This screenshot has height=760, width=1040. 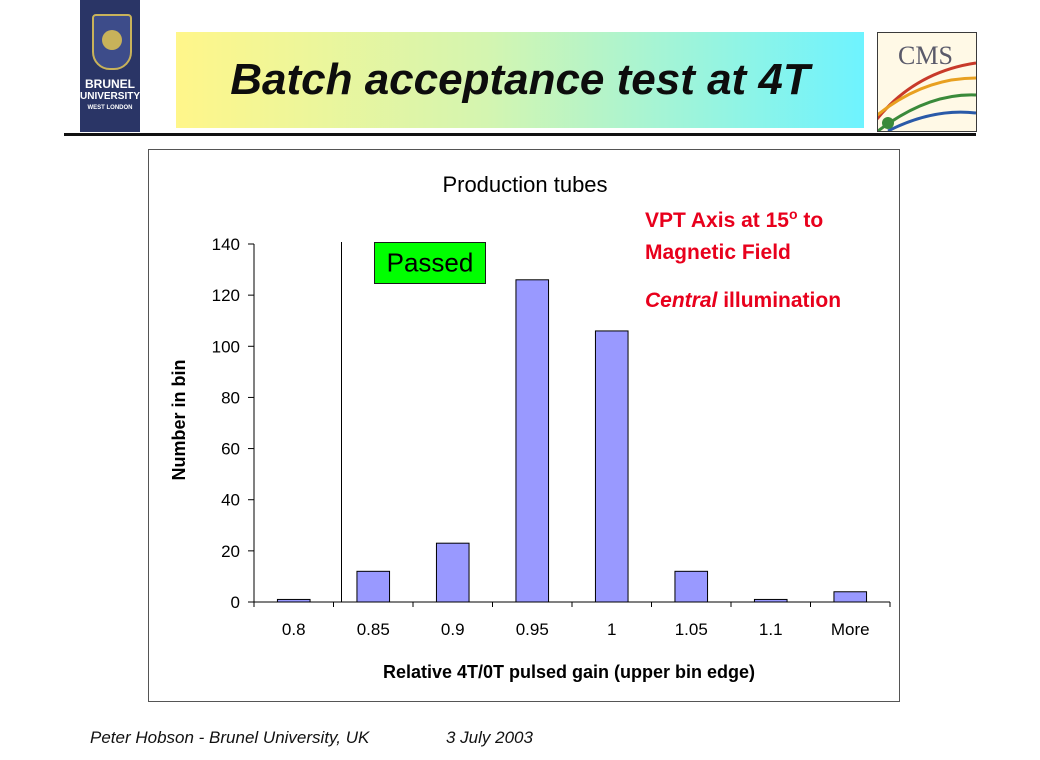 I want to click on y-tick-label: 80, so click(x=230, y=397).